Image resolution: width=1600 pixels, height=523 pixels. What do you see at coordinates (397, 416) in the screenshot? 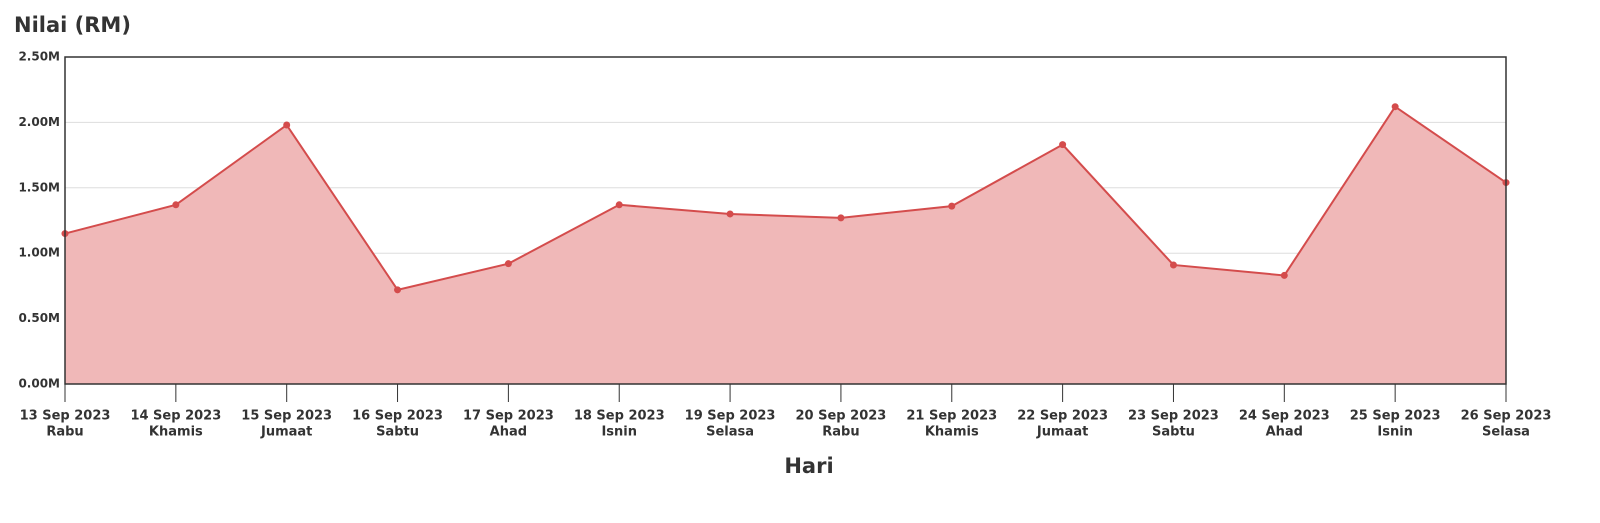
I see `x-tick-label: 16 Sep 2023` at bounding box center [397, 416].